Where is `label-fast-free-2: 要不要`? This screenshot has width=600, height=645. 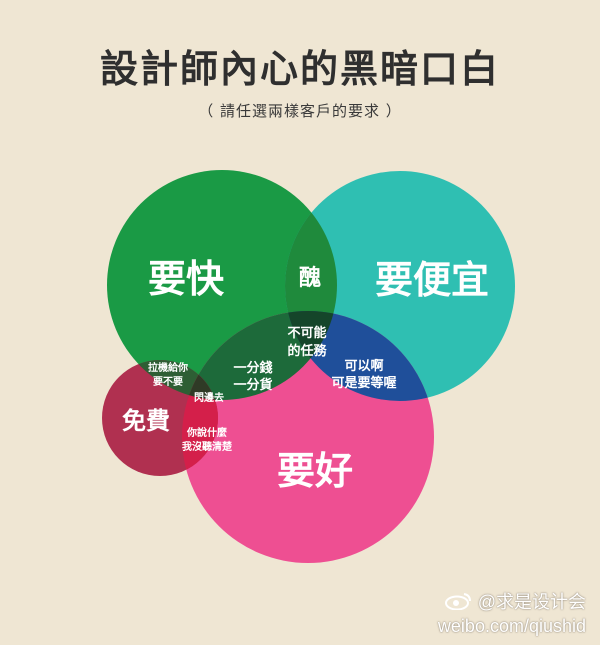
label-fast-free-2: 要不要 is located at coordinates (168, 382).